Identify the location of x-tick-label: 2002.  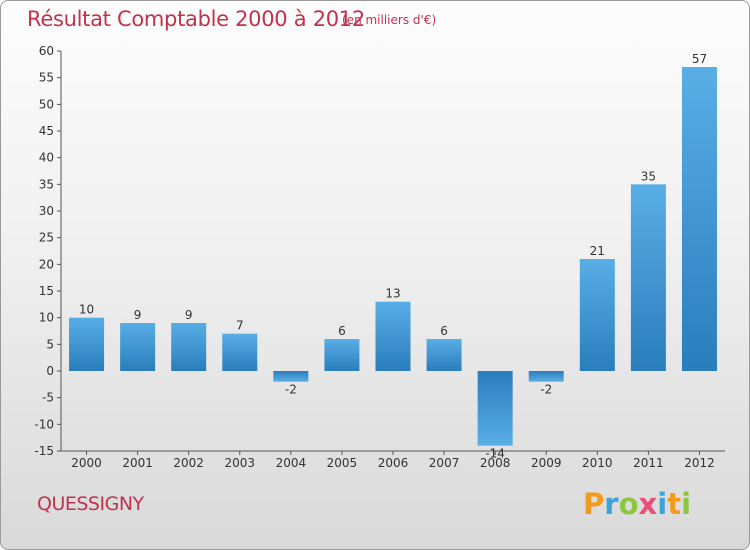
(188, 463).